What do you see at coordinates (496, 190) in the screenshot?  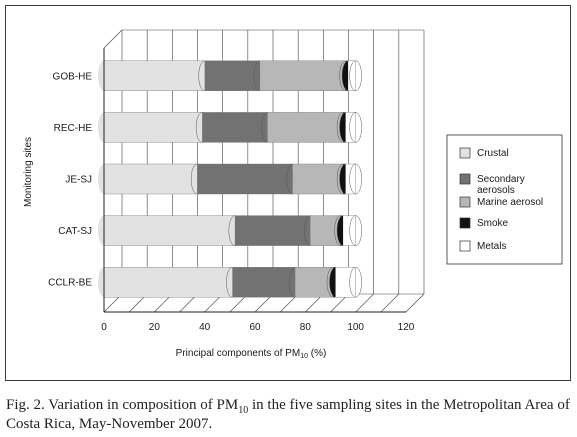 I see `legend-label-line: aerosols` at bounding box center [496, 190].